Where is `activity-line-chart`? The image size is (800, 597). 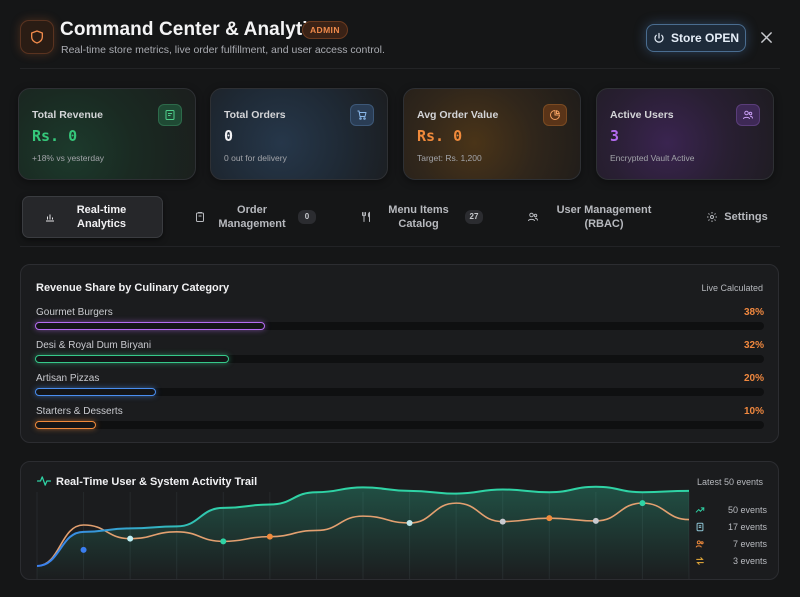 activity-line-chart is located at coordinates (363, 532).